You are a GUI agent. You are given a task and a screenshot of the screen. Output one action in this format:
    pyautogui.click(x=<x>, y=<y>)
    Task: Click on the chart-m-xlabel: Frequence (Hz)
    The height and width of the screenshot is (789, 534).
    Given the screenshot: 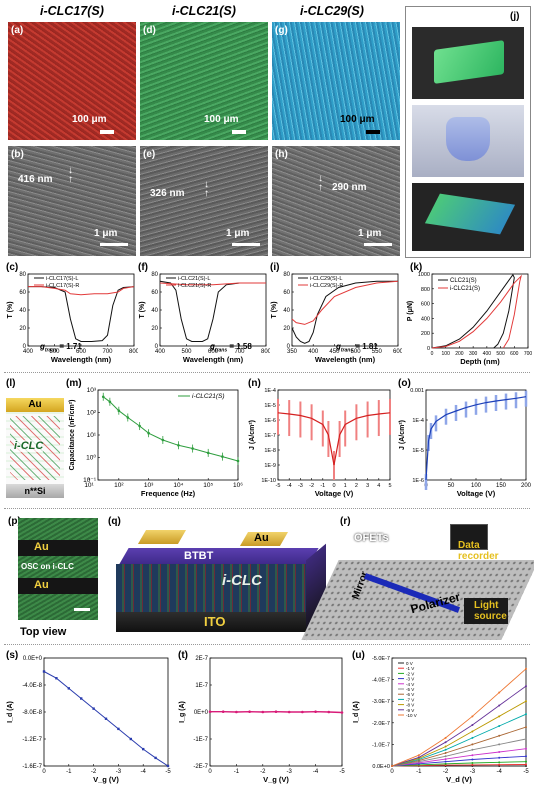 What is the action you would take?
    pyautogui.click(x=168, y=493)
    